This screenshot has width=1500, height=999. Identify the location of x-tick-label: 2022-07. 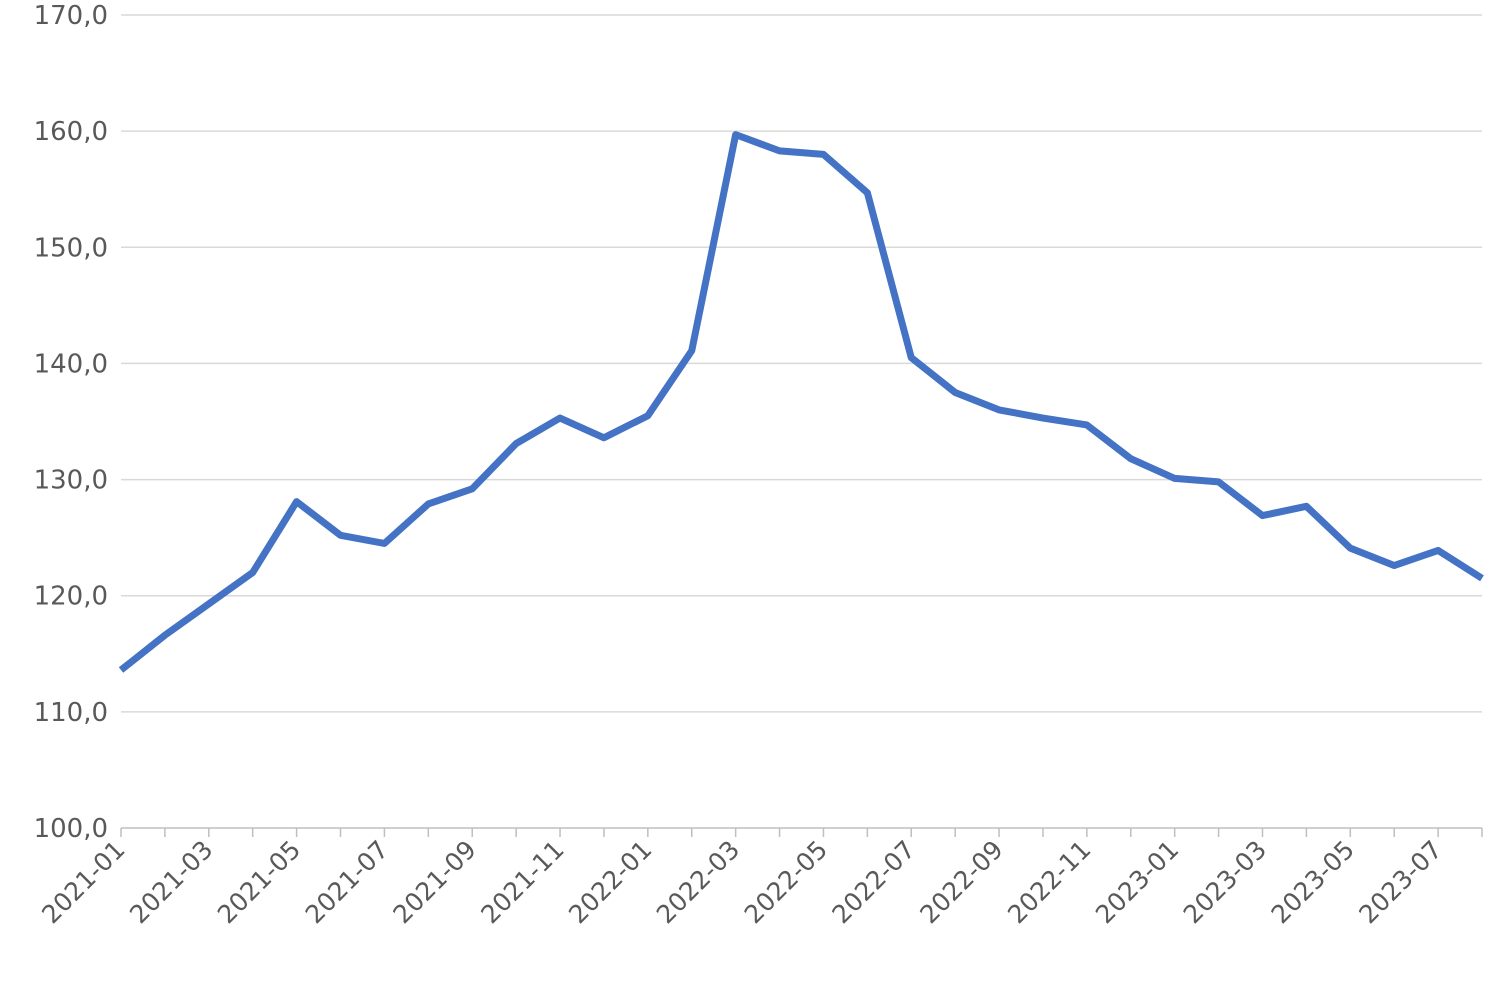
(874, 882).